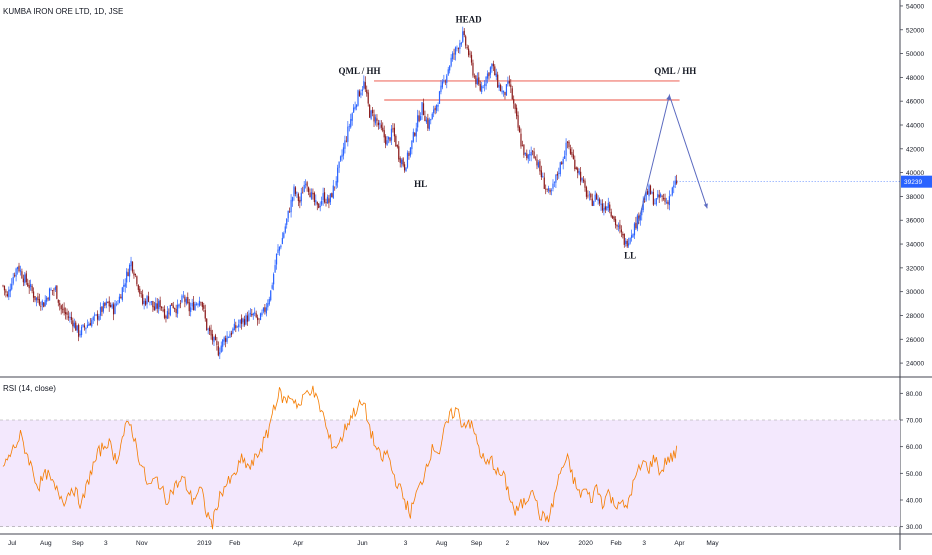 Image resolution: width=932 pixels, height=555 pixels. Describe the element at coordinates (915, 197) in the screenshot. I see `price-tick-label: 38000` at that location.